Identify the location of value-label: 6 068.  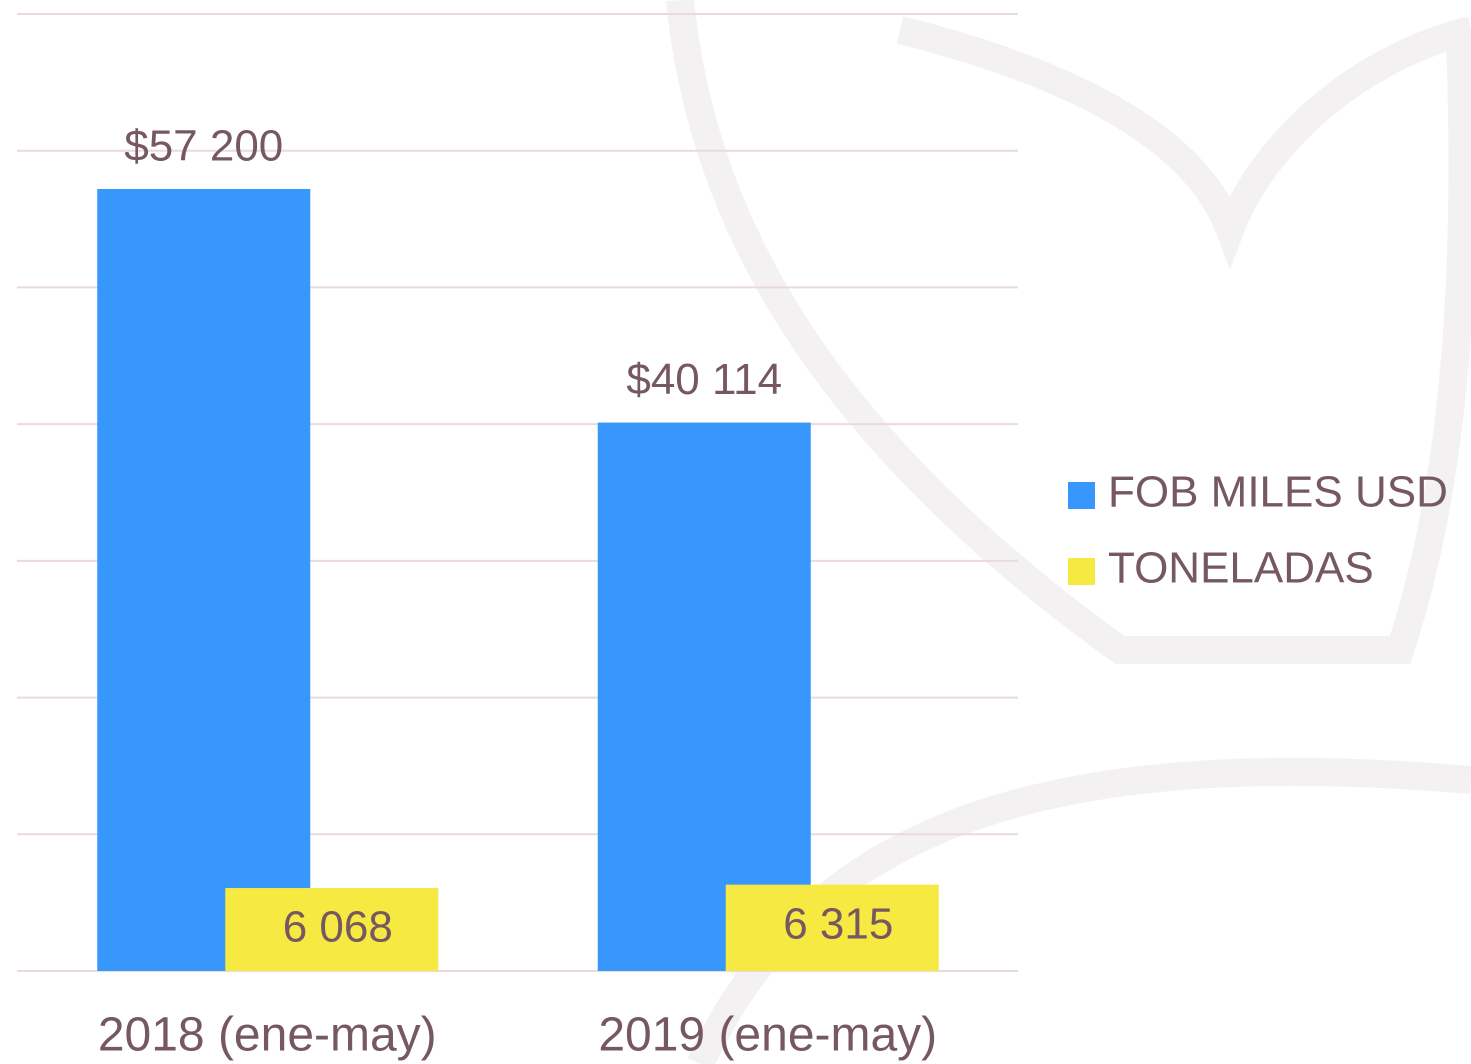
(338, 927).